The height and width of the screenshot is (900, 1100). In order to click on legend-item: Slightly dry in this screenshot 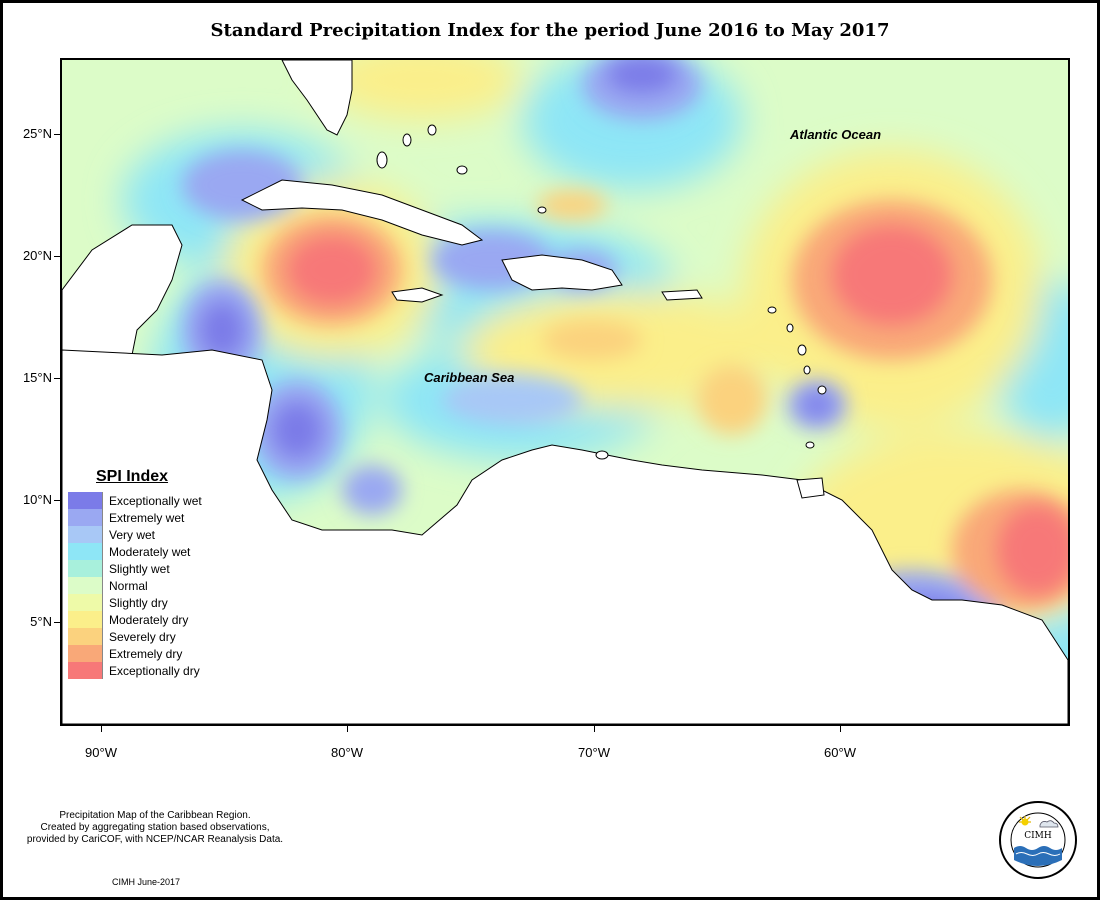, I will do `click(135, 602)`.